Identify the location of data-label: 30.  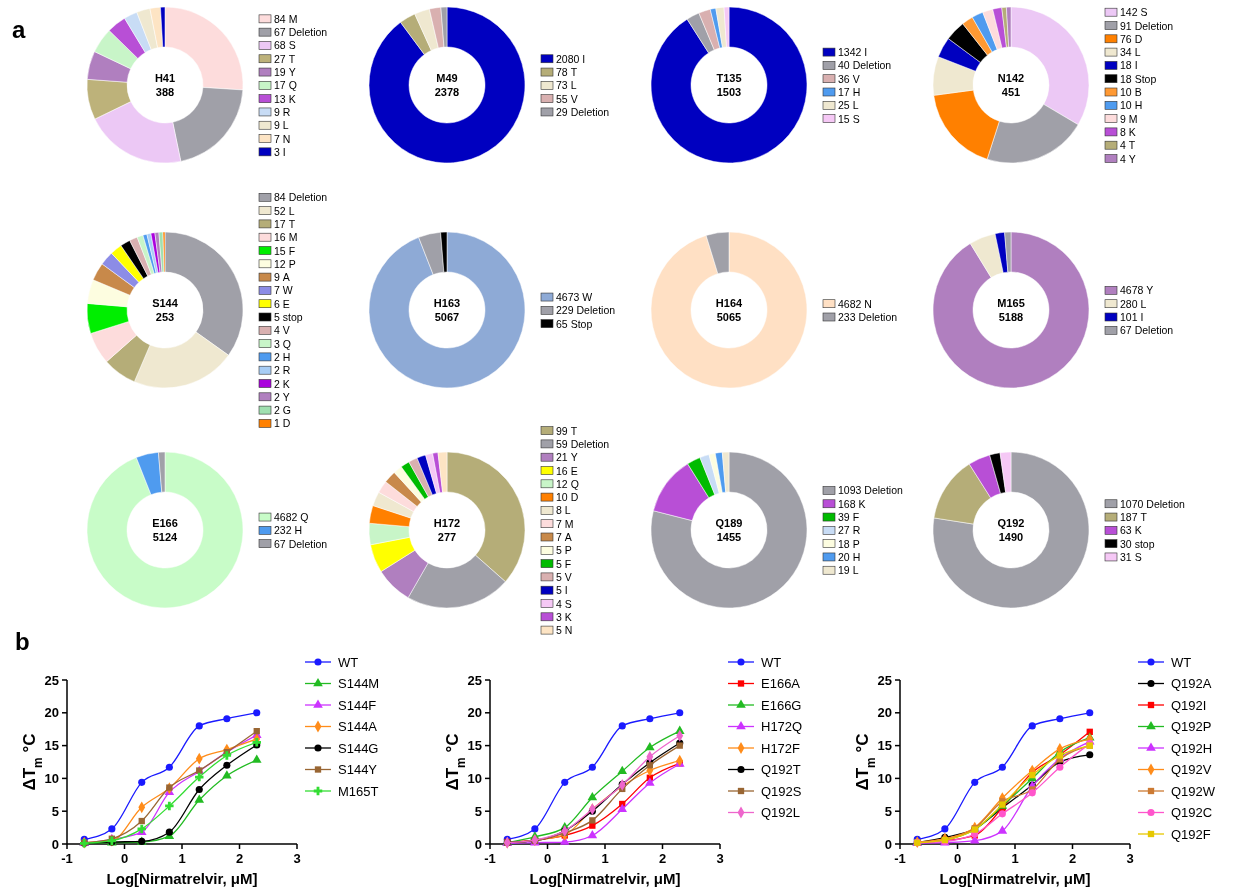
(1126, 543).